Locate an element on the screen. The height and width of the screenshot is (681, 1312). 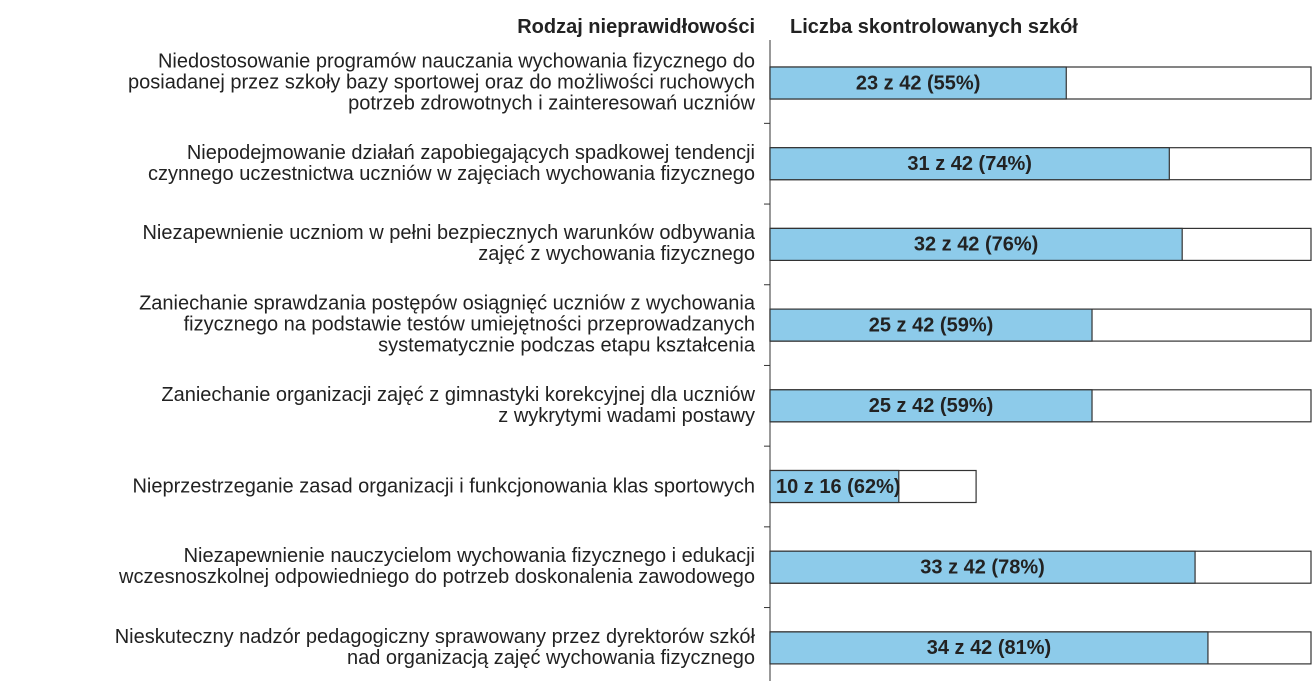
header-left: Rodzaj nieprawidłowości is located at coordinates (636, 27).